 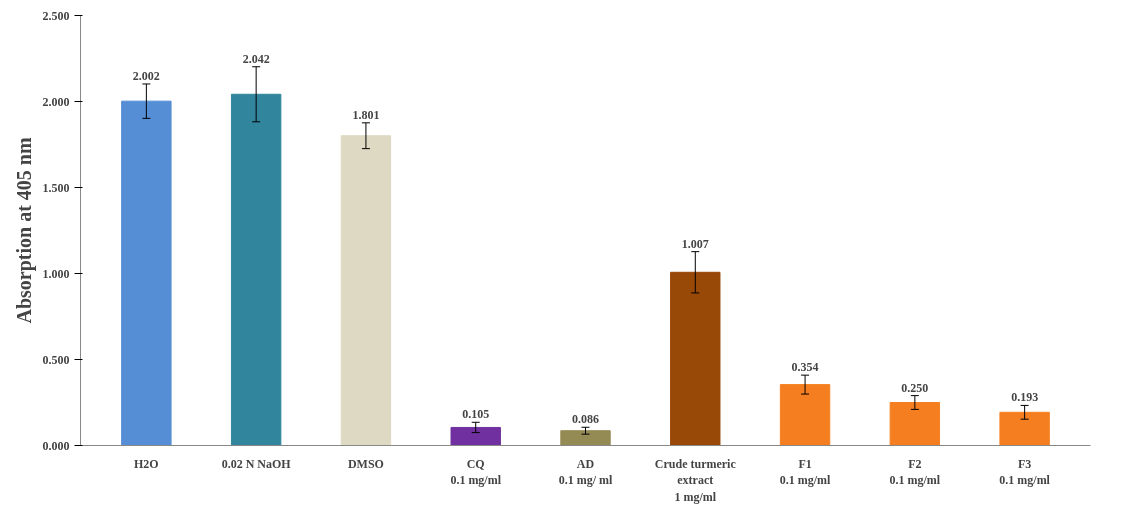 I want to click on y-tick-label: 1.500, so click(x=56, y=187).